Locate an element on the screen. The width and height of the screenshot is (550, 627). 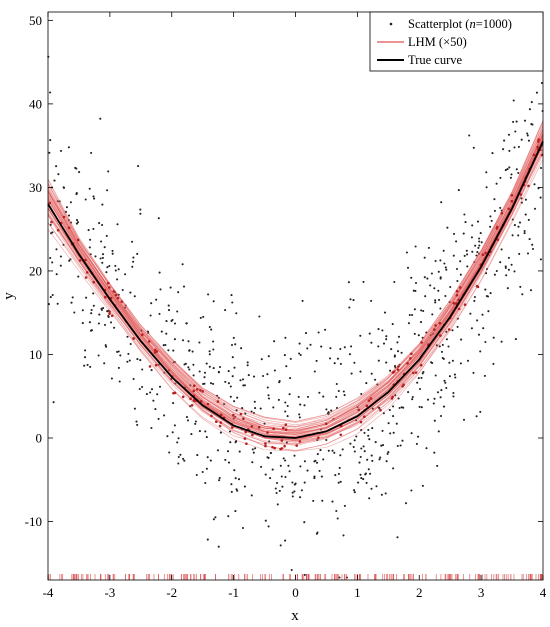
x-tick-label: 0 is located at coordinates (295, 592).